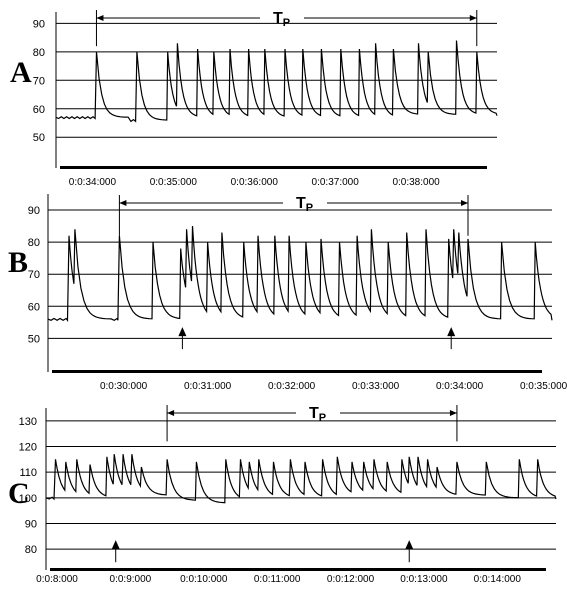 This screenshot has height=590, width=567. Describe the element at coordinates (292, 386) in the screenshot. I see `panel-b-x-tick-label: 0:0:32:000` at that location.